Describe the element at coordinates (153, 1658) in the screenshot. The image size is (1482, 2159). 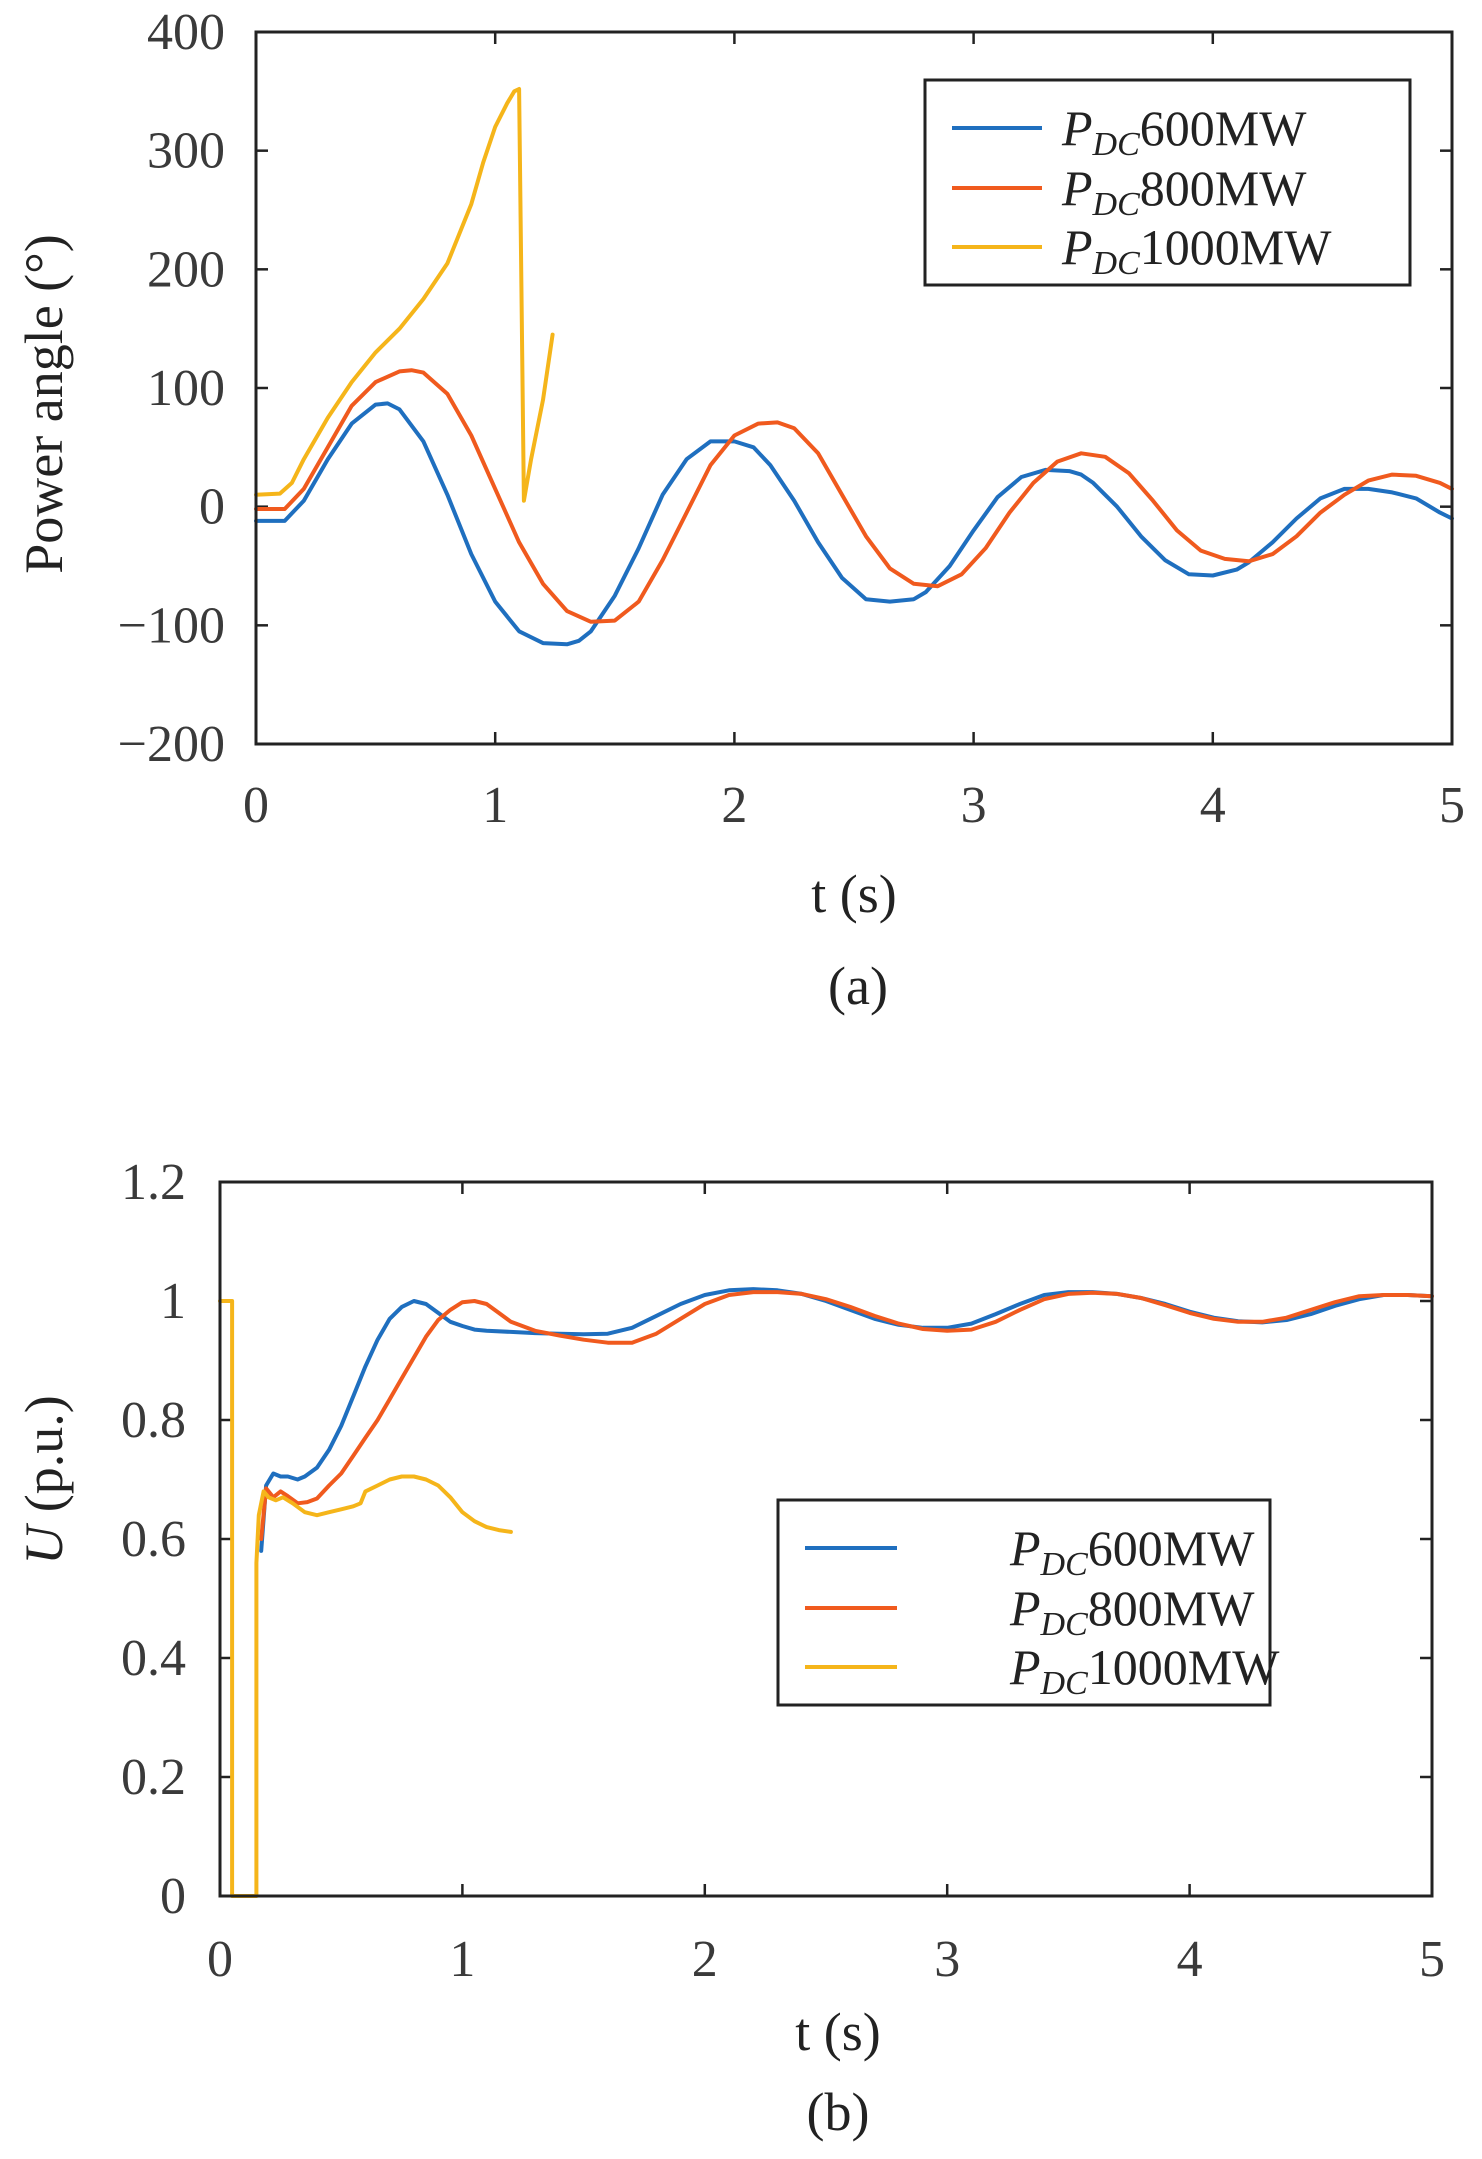
I see `ytick-label: 0.4` at that location.